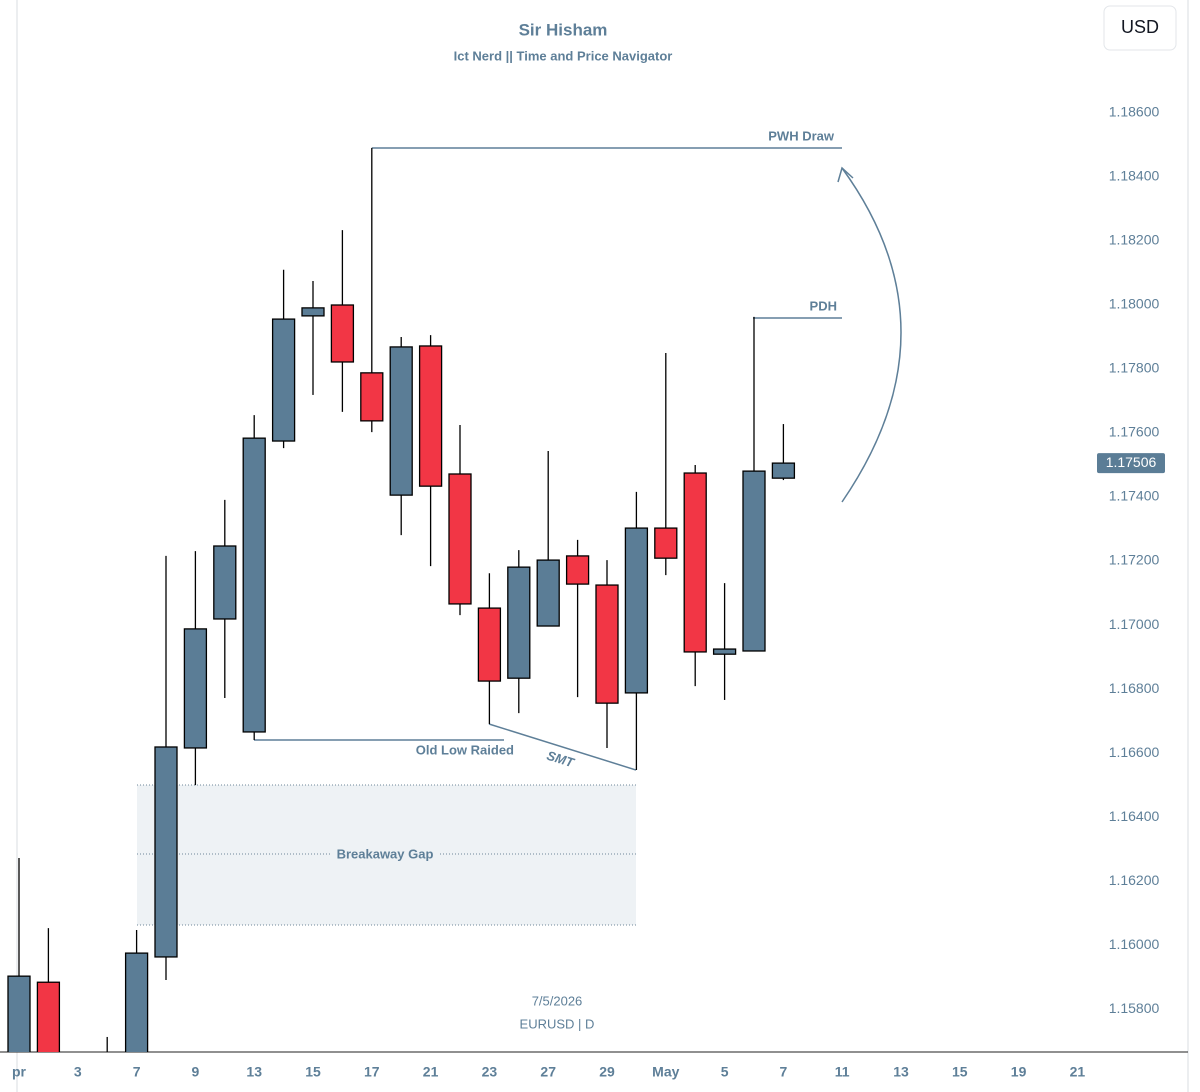 The height and width of the screenshot is (1092, 1200). What do you see at coordinates (1134, 752) in the screenshot?
I see `y-tick-label: 1.16600` at bounding box center [1134, 752].